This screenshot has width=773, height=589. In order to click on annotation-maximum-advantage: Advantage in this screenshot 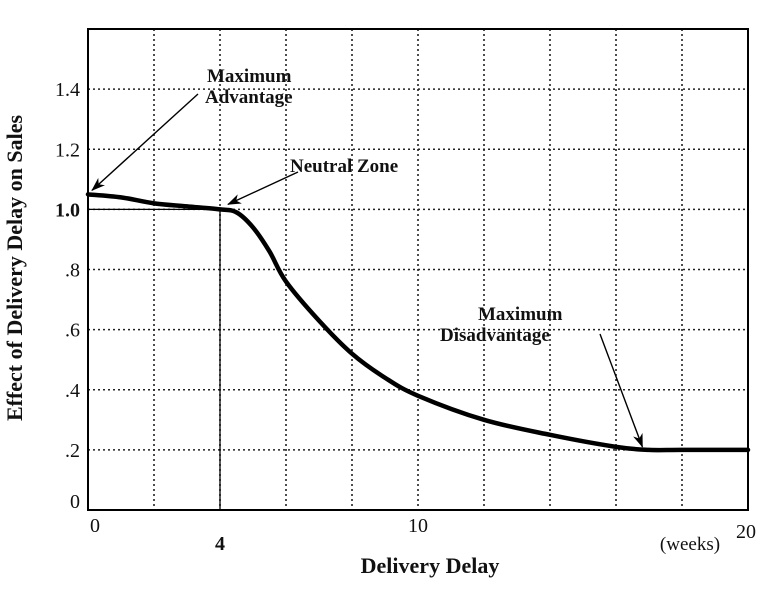, I will do `click(249, 97)`.